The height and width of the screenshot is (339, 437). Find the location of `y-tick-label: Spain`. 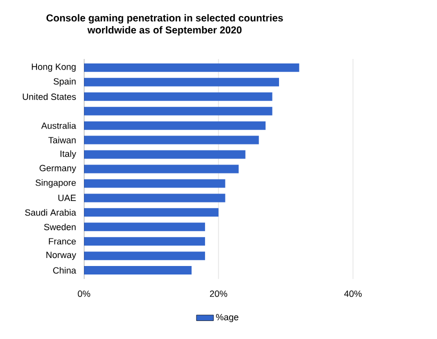

y-tick-label: Spain is located at coordinates (65, 82).